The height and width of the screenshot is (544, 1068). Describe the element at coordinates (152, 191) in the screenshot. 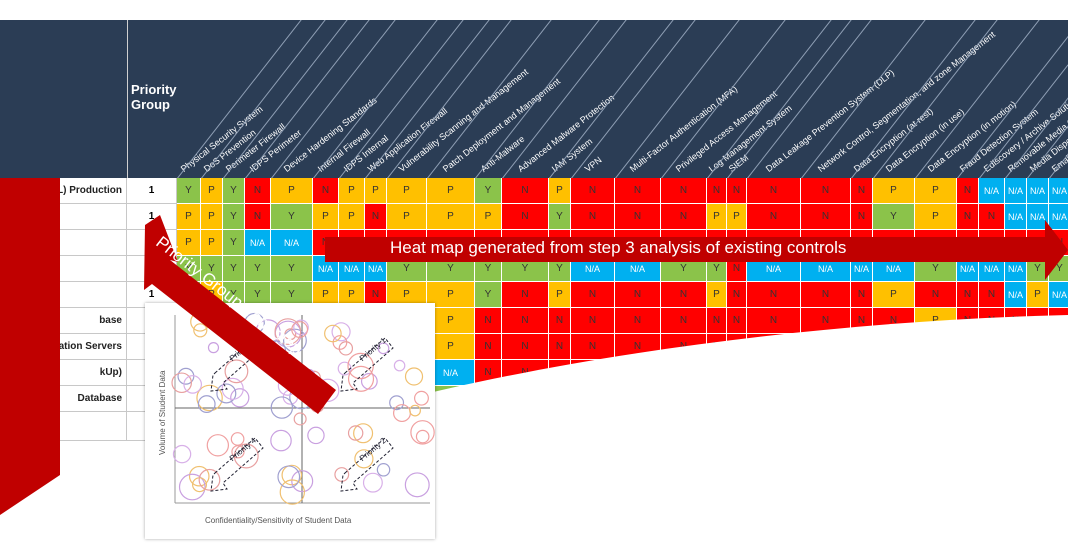

I see `priority-cell: 1` at that location.